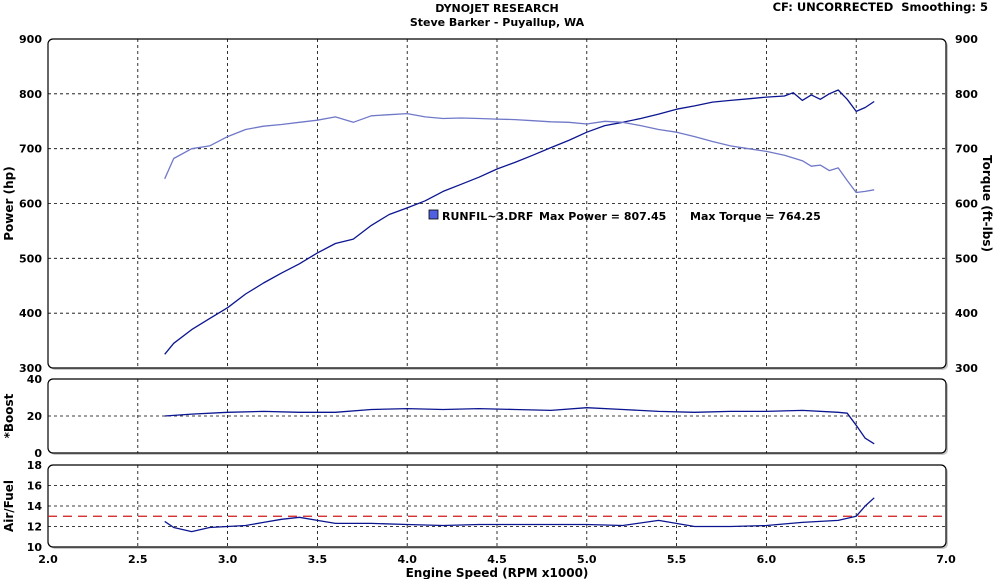  What do you see at coordinates (228, 559) in the screenshot?
I see `x-tick-label: 3.0` at bounding box center [228, 559].